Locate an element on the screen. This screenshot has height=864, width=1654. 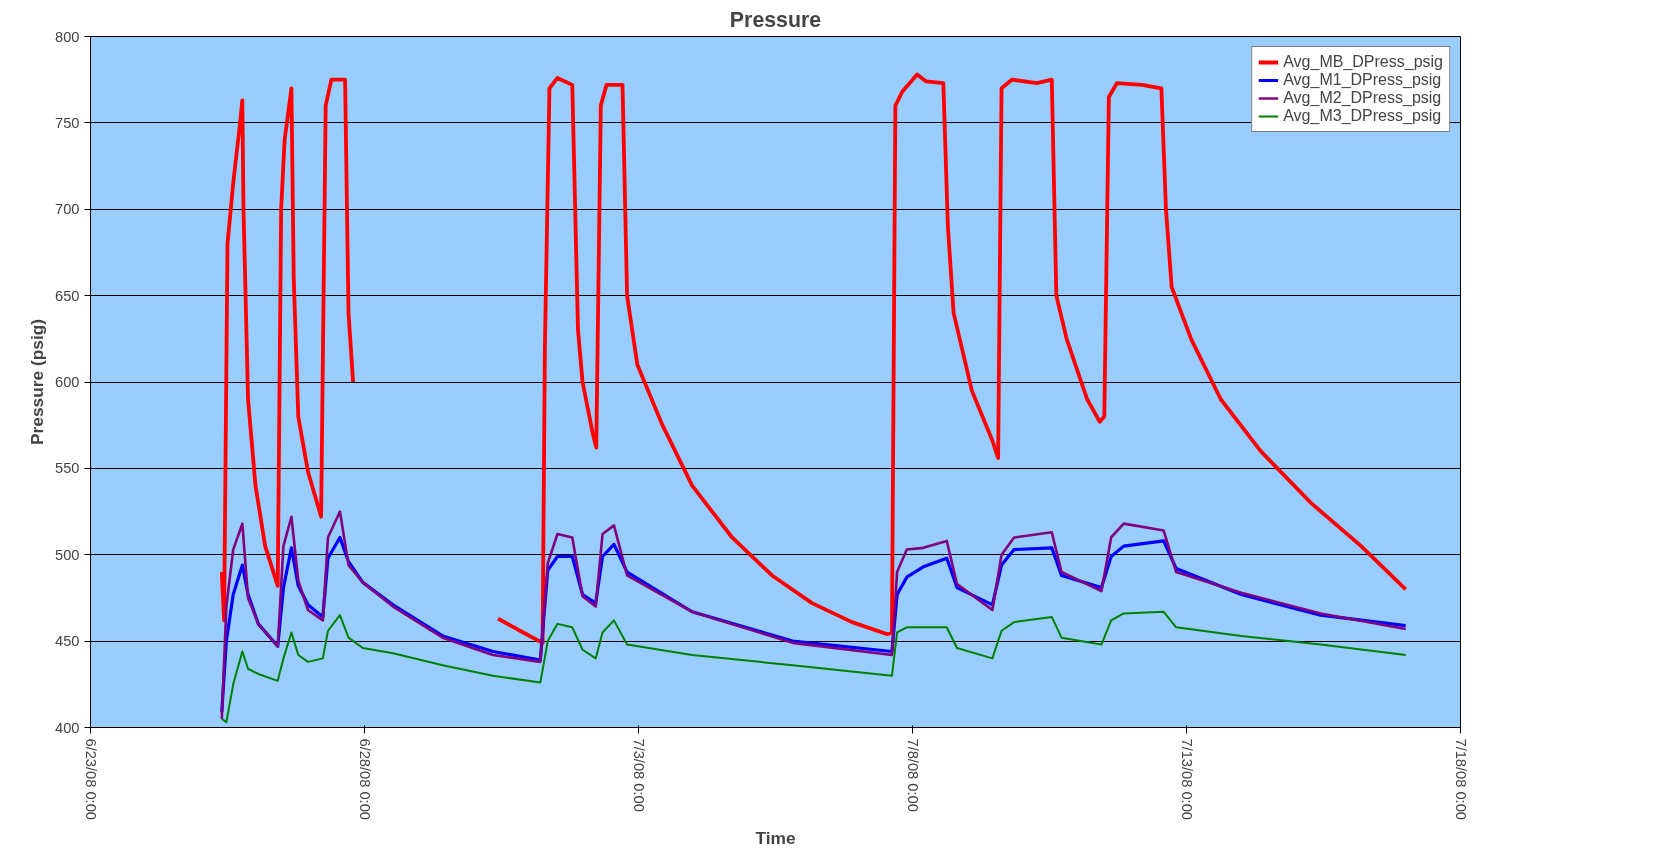
y-tick-label: 600 is located at coordinates (67, 382).